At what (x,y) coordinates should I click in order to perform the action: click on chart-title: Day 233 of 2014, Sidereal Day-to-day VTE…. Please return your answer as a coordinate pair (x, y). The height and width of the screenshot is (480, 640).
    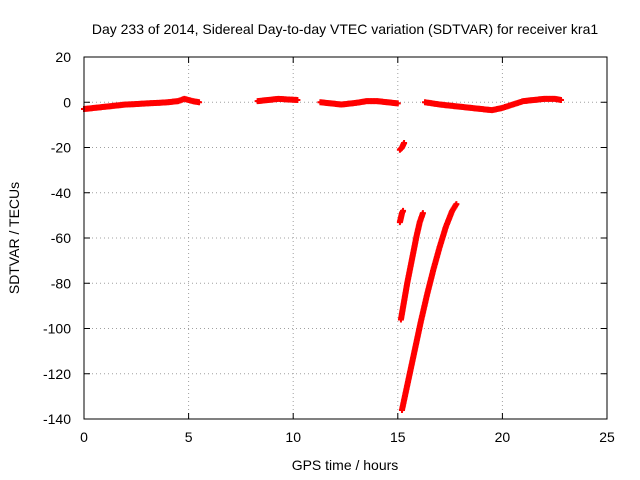
    Looking at the image, I should click on (345, 29).